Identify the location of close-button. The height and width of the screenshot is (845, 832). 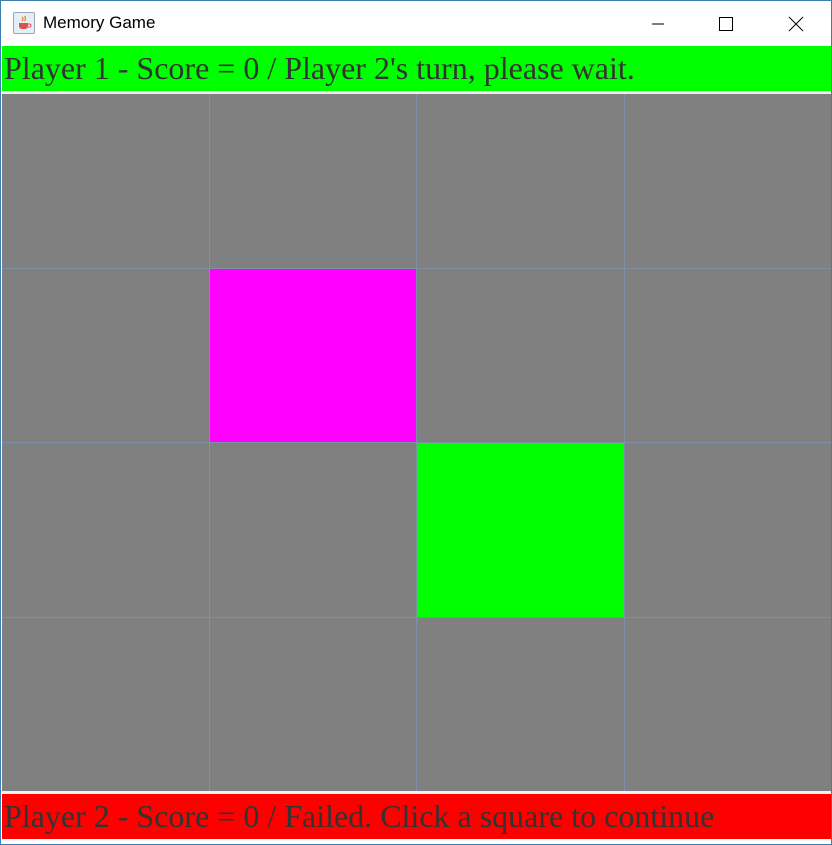
(796, 23).